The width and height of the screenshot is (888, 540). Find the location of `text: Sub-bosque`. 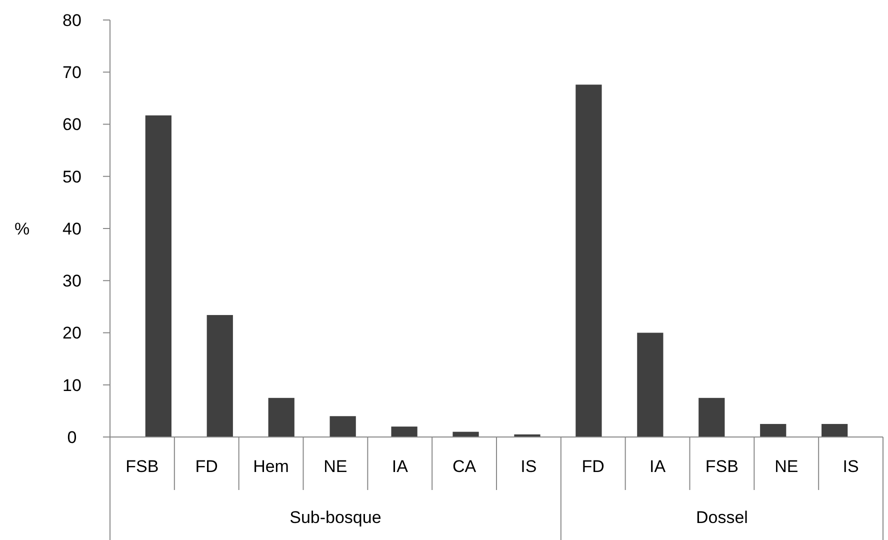

text: Sub-bosque is located at coordinates (336, 517).